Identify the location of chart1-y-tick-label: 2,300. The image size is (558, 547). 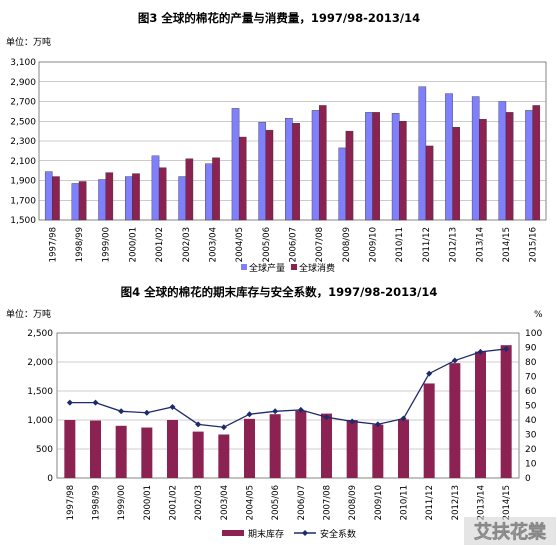
(23, 142).